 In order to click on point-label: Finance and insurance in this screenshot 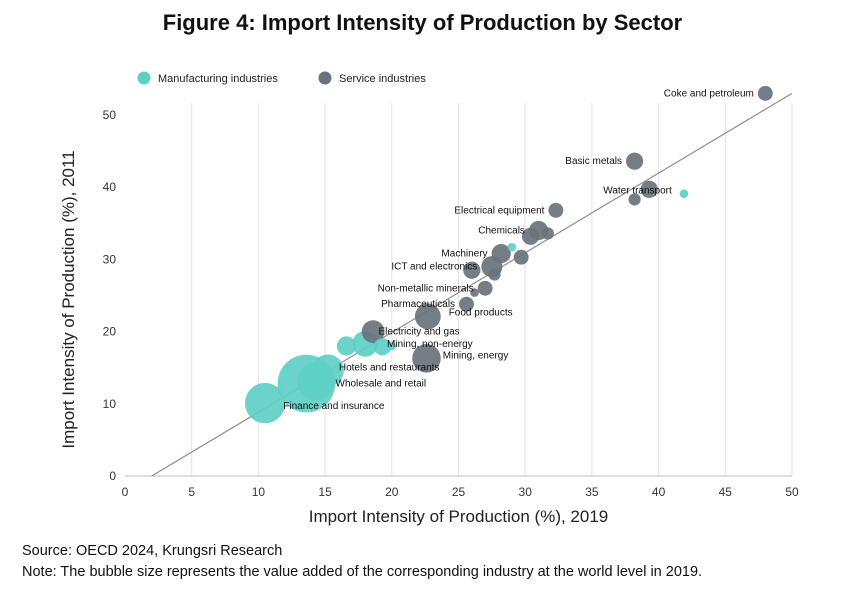, I will do `click(334, 406)`.